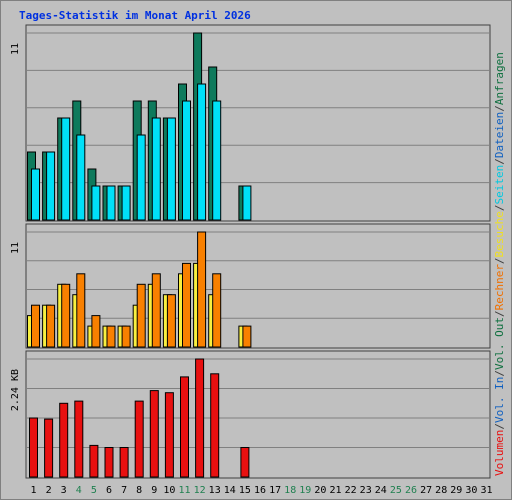  I want to click on day-label-27: 27, so click(426, 490).